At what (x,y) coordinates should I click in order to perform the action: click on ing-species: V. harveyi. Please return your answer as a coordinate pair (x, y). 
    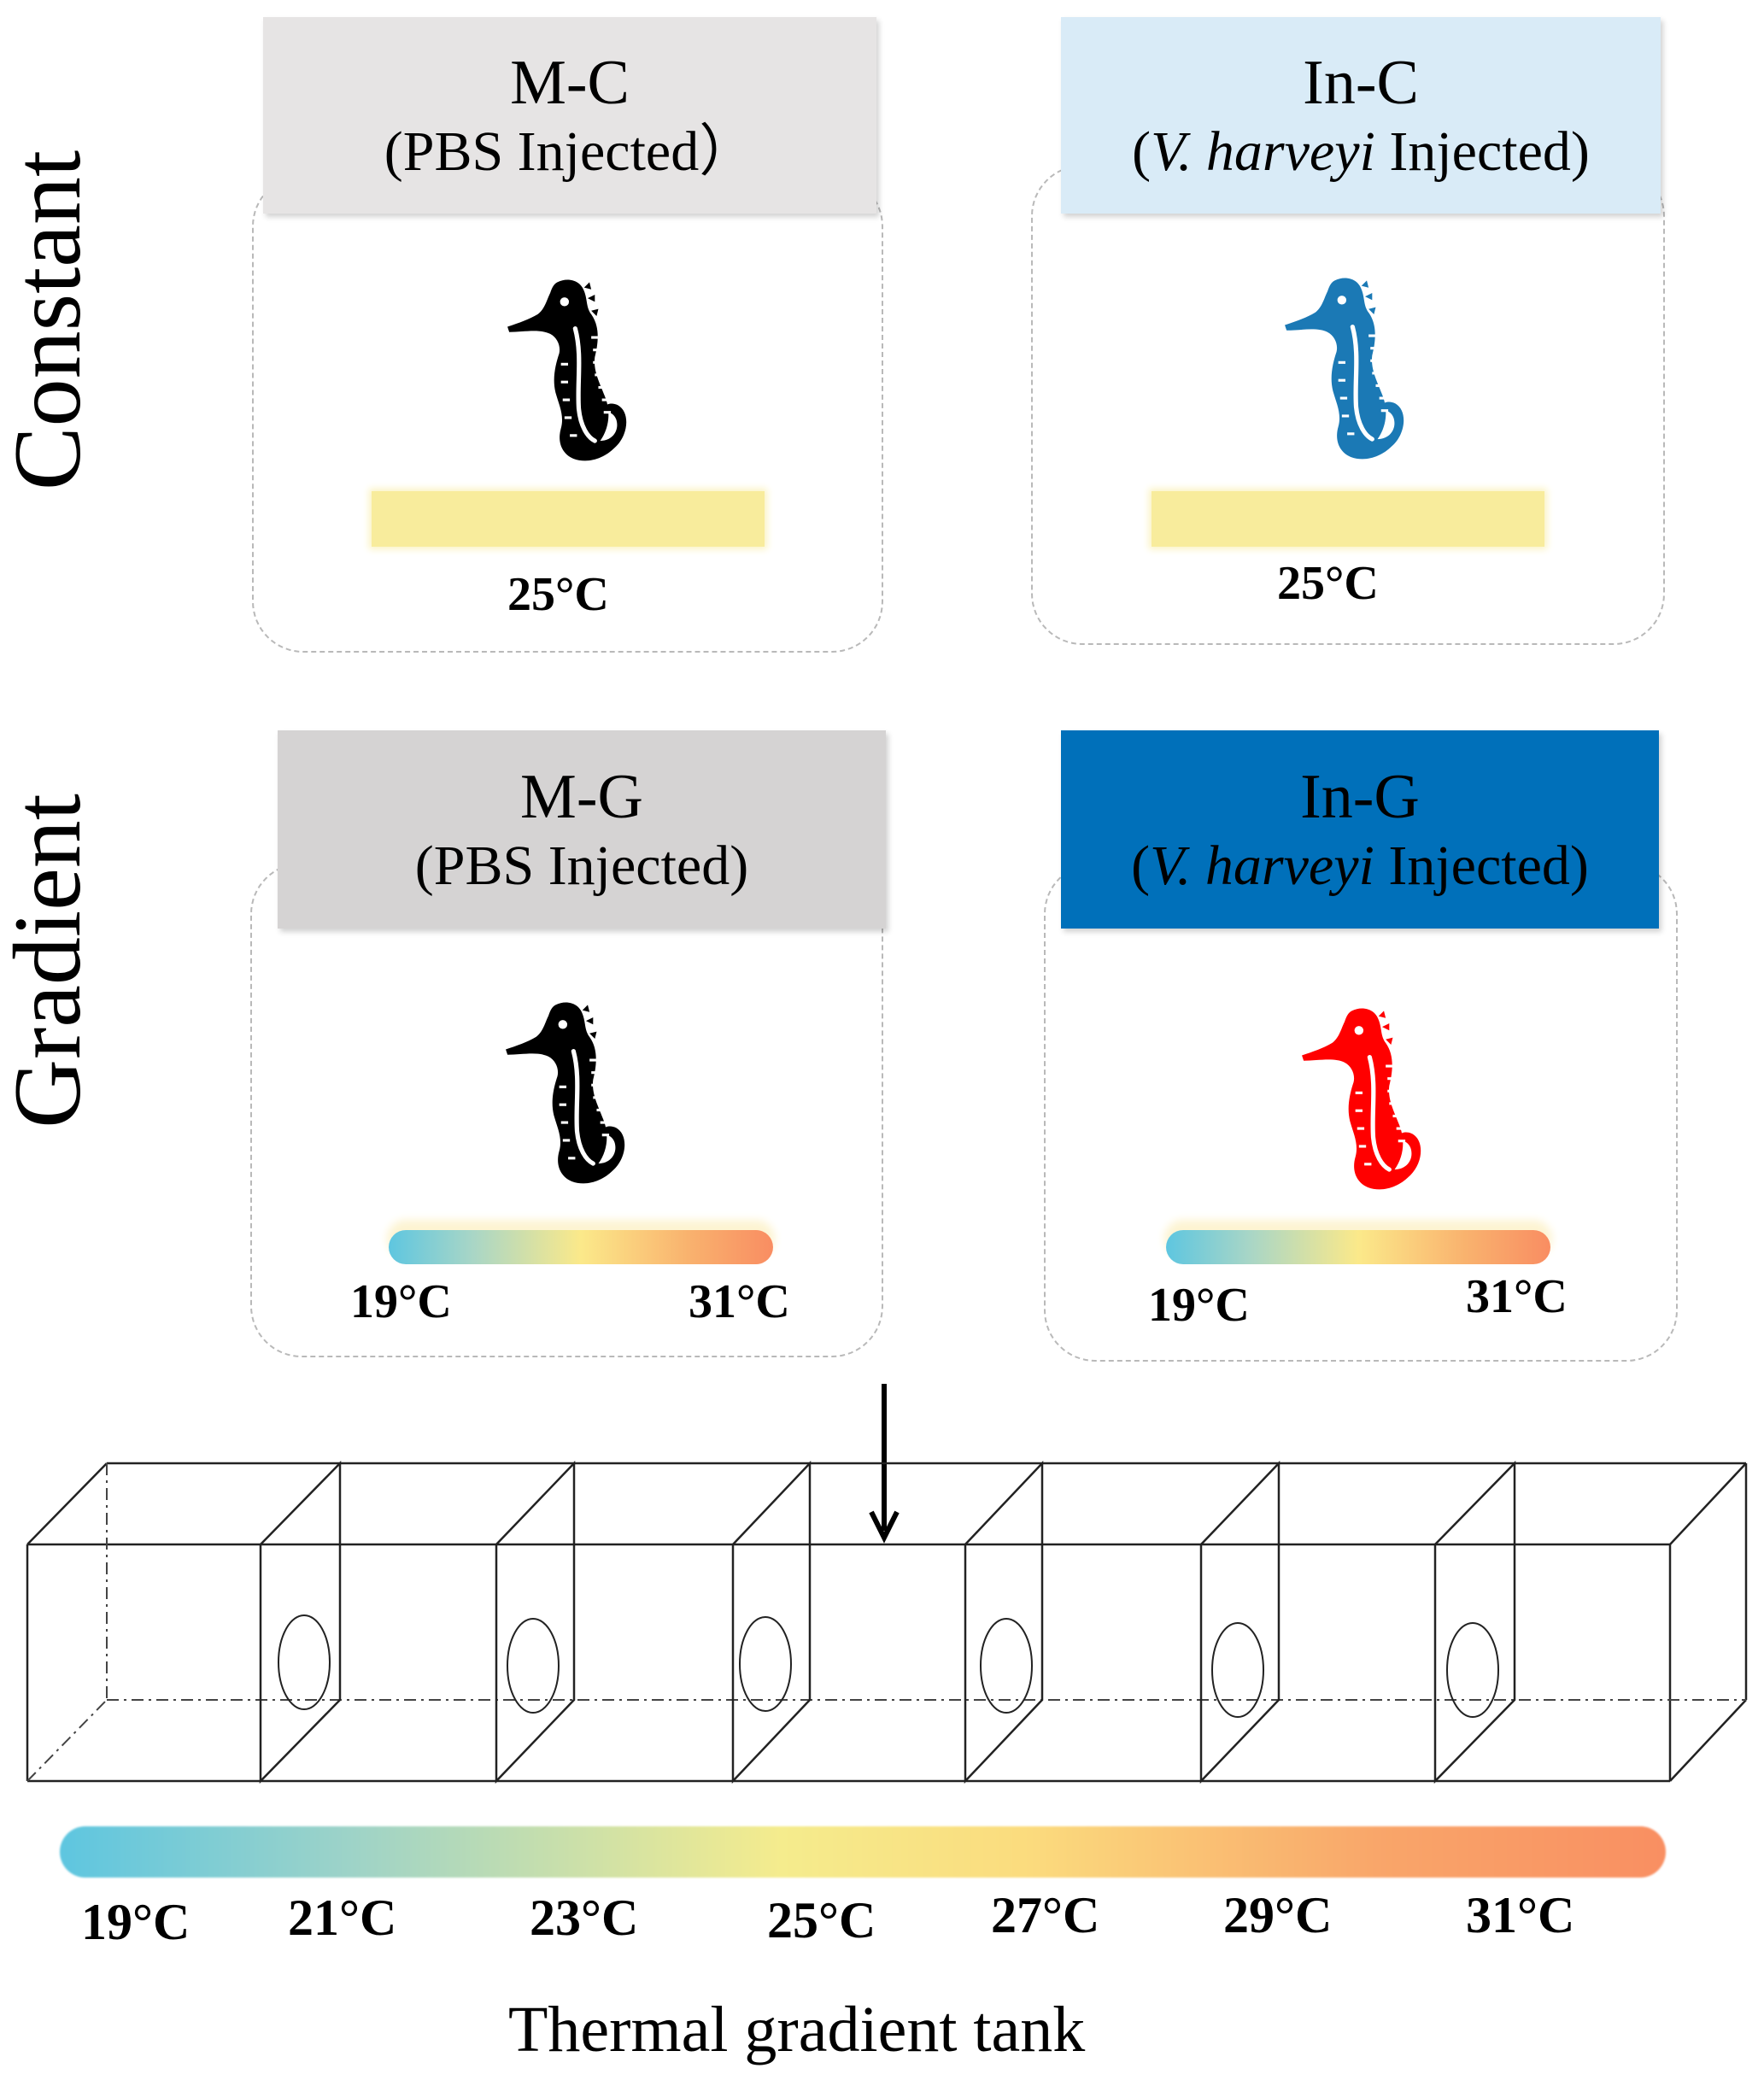
    Looking at the image, I should click on (1262, 865).